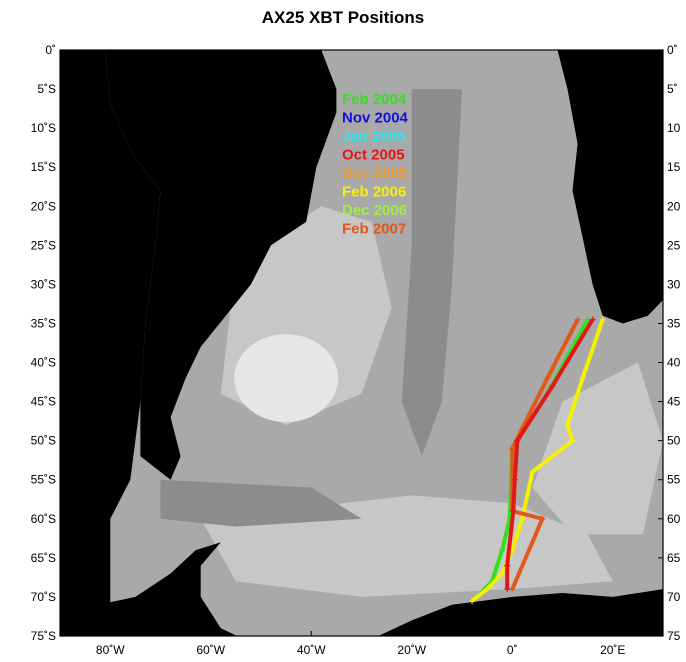  Describe the element at coordinates (674, 245) in the screenshot. I see `lat-tick-label-right: 25` at that location.